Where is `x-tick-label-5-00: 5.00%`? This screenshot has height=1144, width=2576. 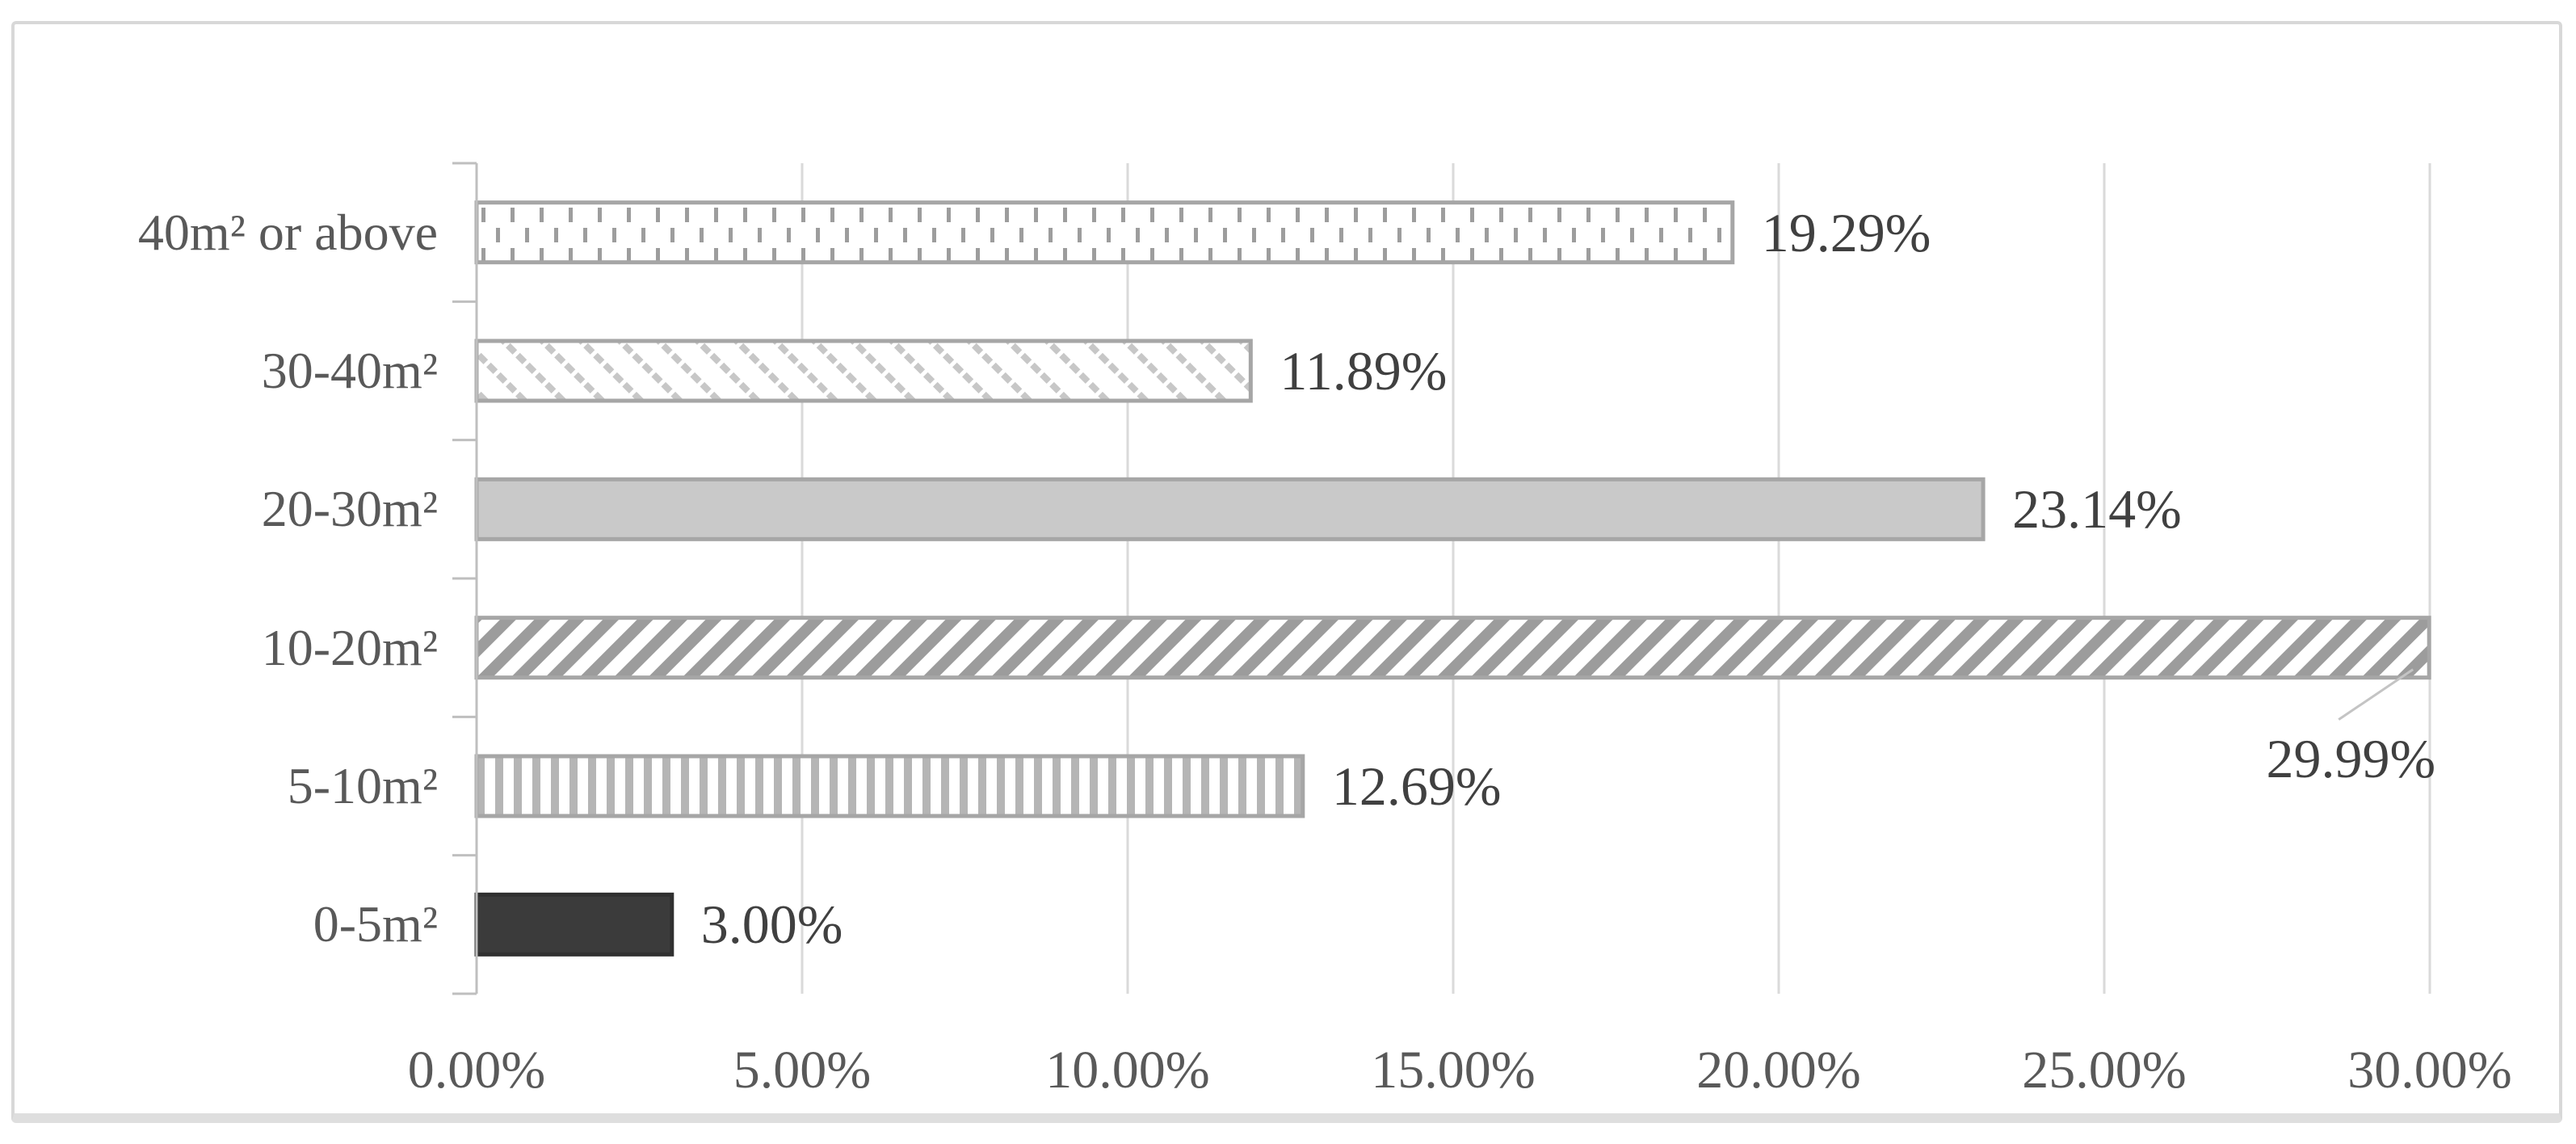 x-tick-label-5-00: 5.00% is located at coordinates (802, 1070).